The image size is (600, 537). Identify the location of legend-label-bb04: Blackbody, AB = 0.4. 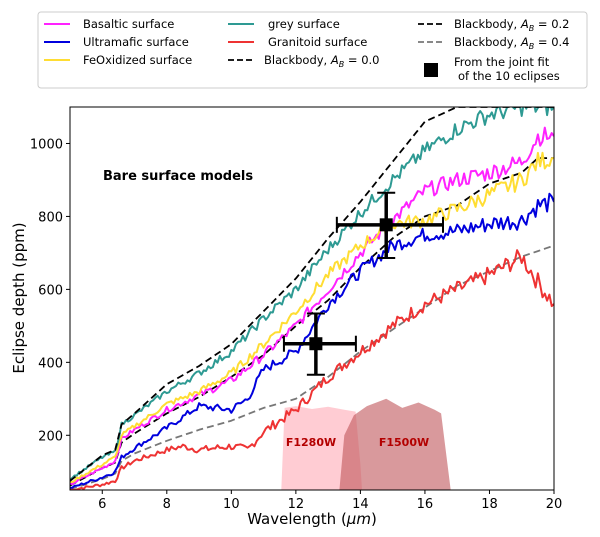
(512, 43).